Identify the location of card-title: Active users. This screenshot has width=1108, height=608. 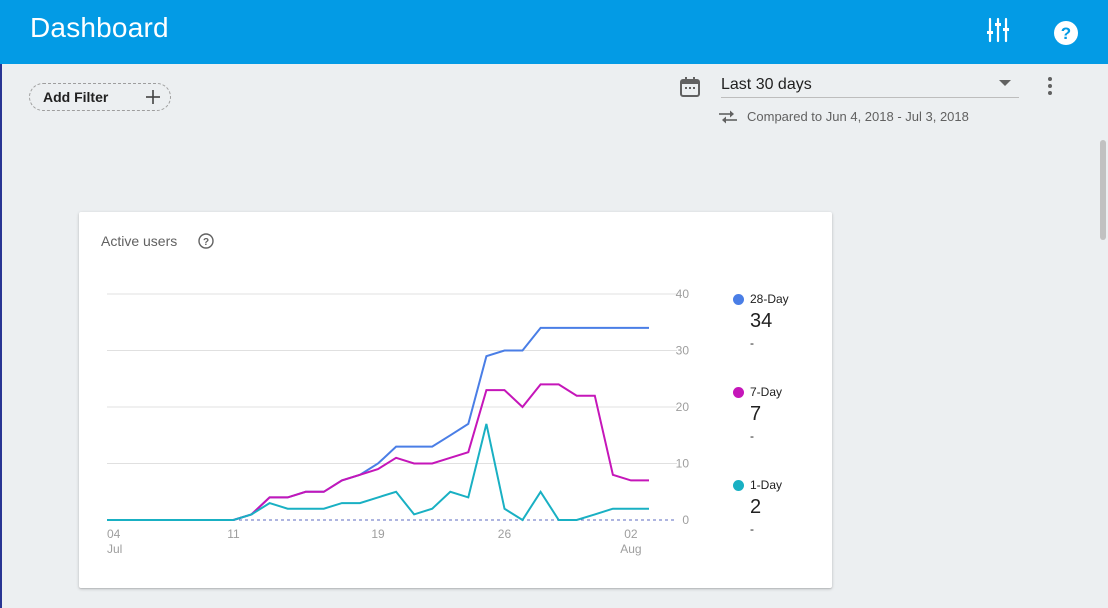
(139, 241).